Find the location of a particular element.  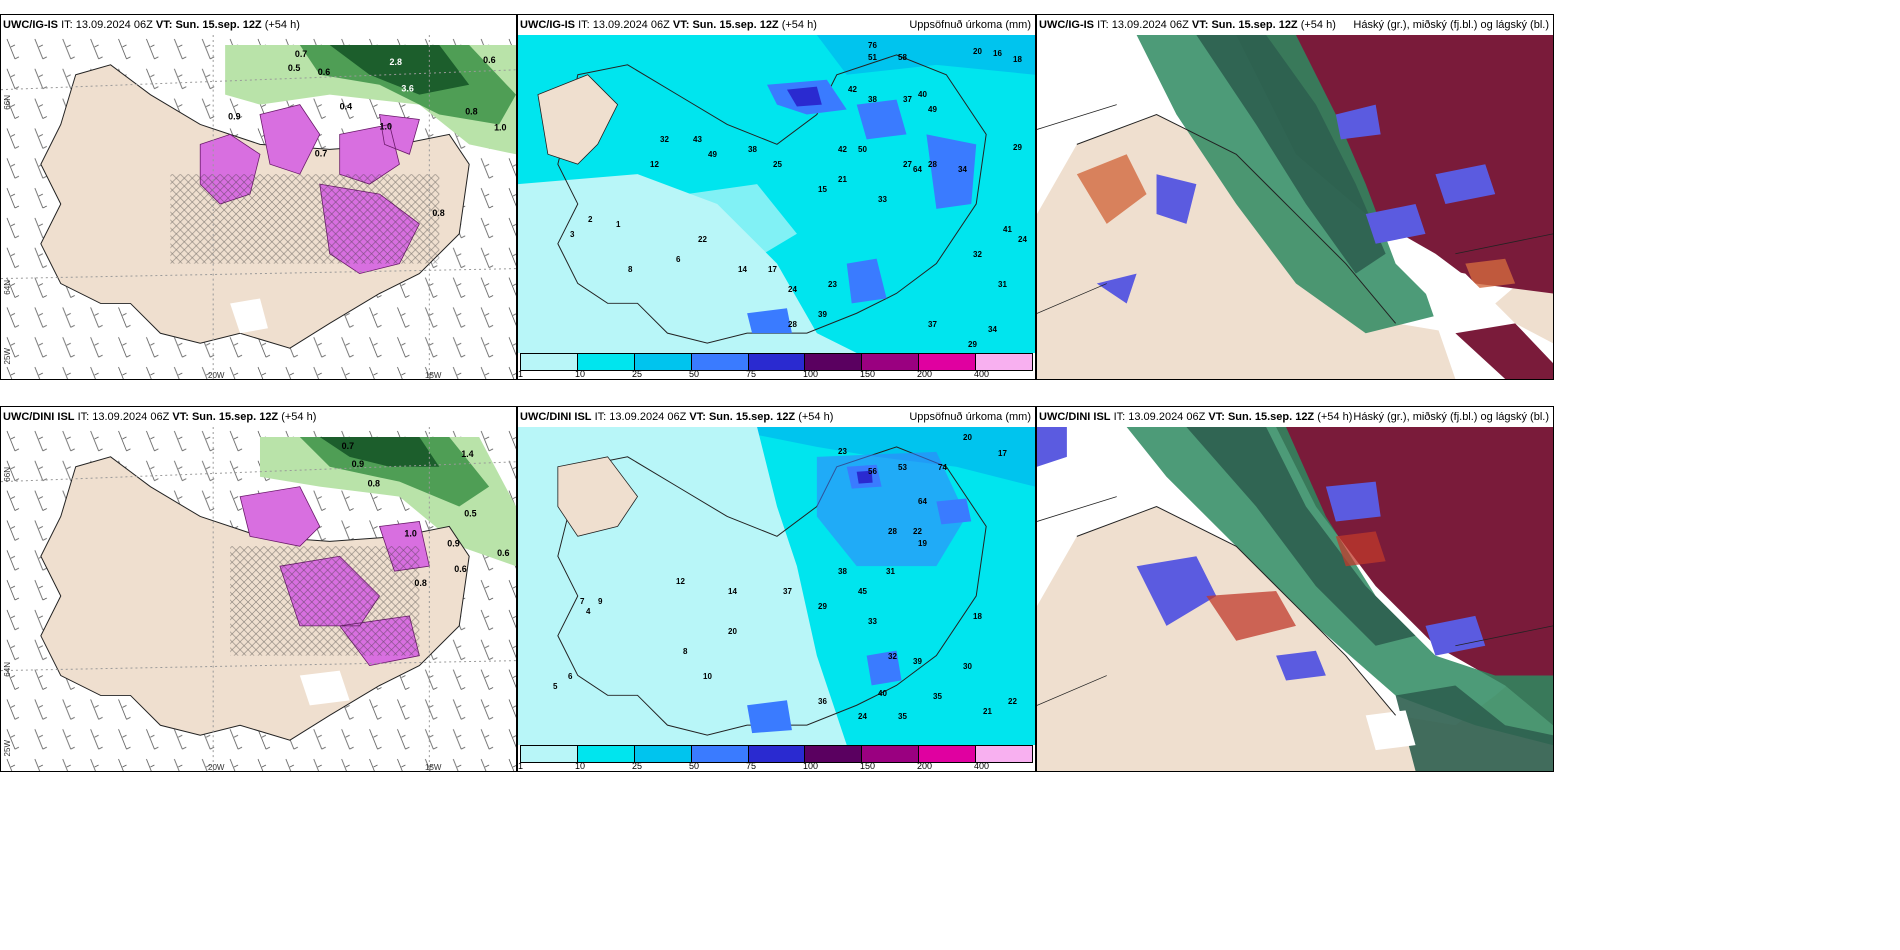

snow-map-svg: 0.7 0.9 0.8 1.4 0.5 0.6 0.9 0.6 1.0 0.8 is located at coordinates (258, 599).